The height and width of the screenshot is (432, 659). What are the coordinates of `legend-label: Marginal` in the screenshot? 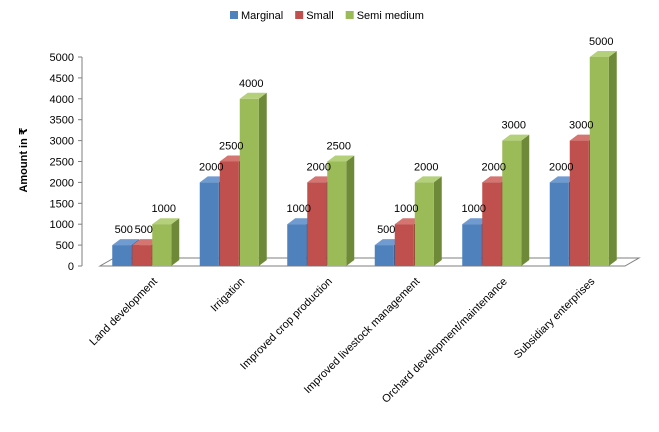 It's located at (262, 16).